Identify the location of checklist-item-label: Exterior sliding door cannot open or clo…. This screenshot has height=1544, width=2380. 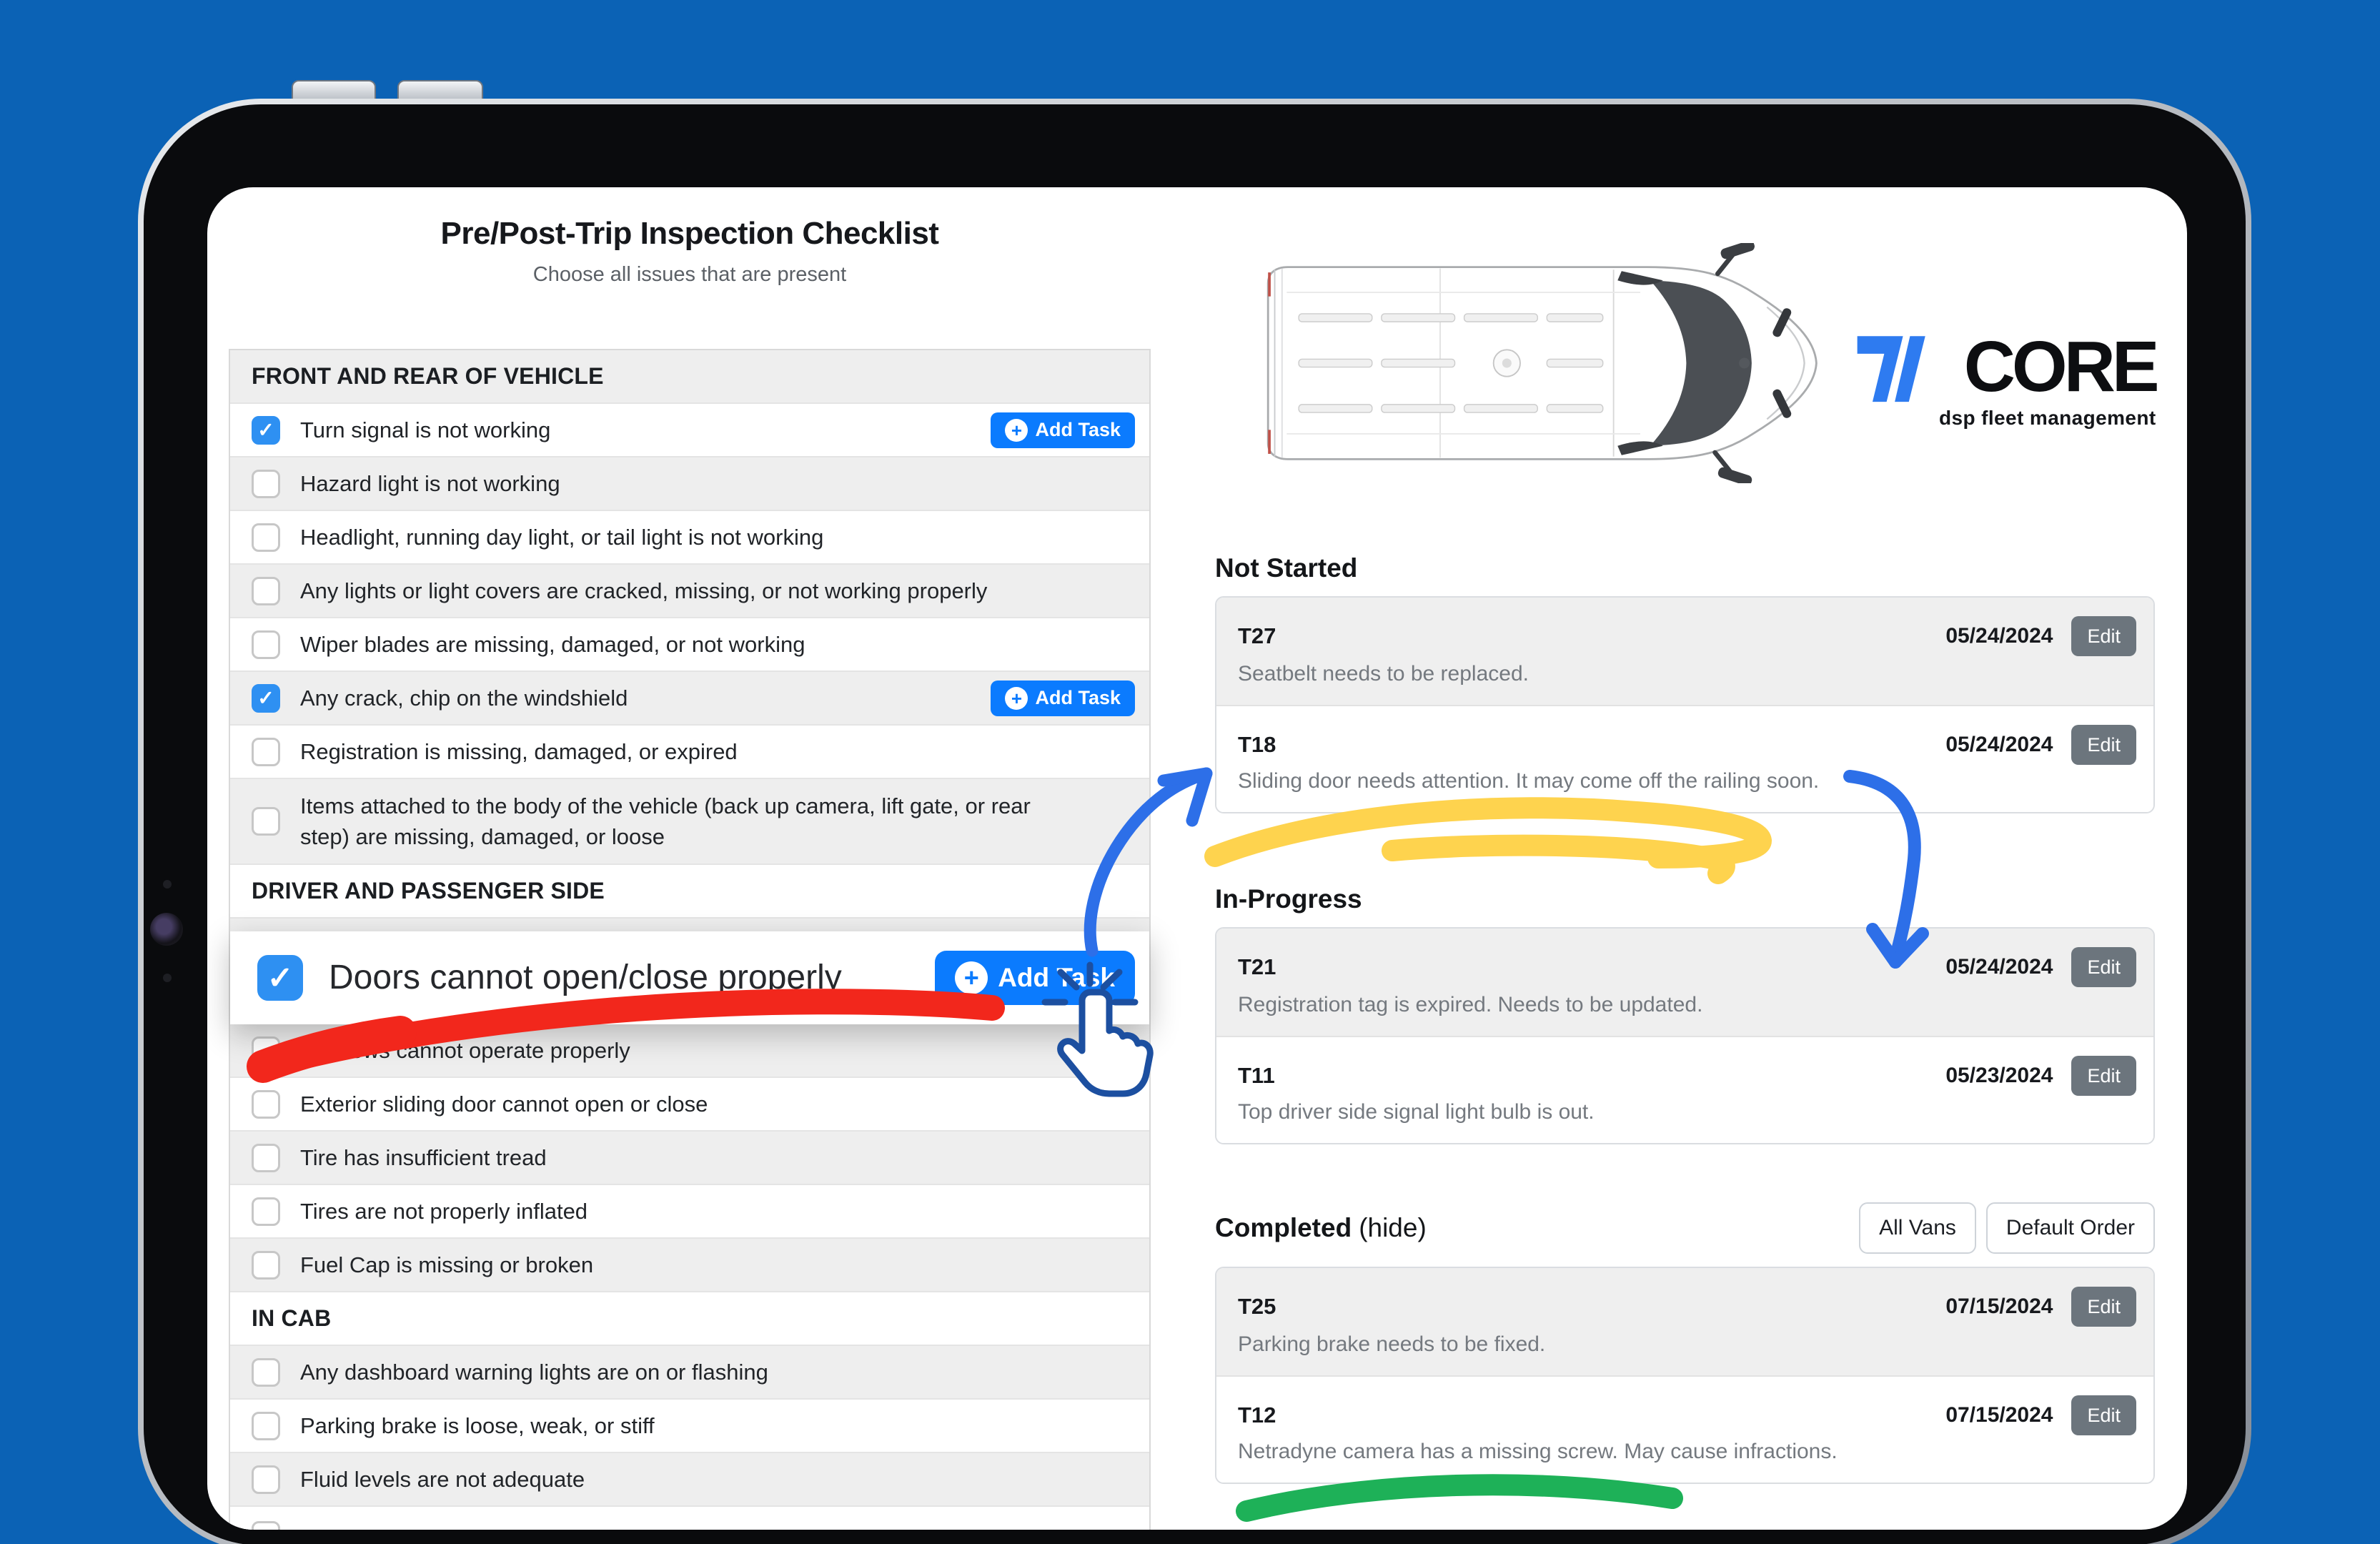
(504, 1104).